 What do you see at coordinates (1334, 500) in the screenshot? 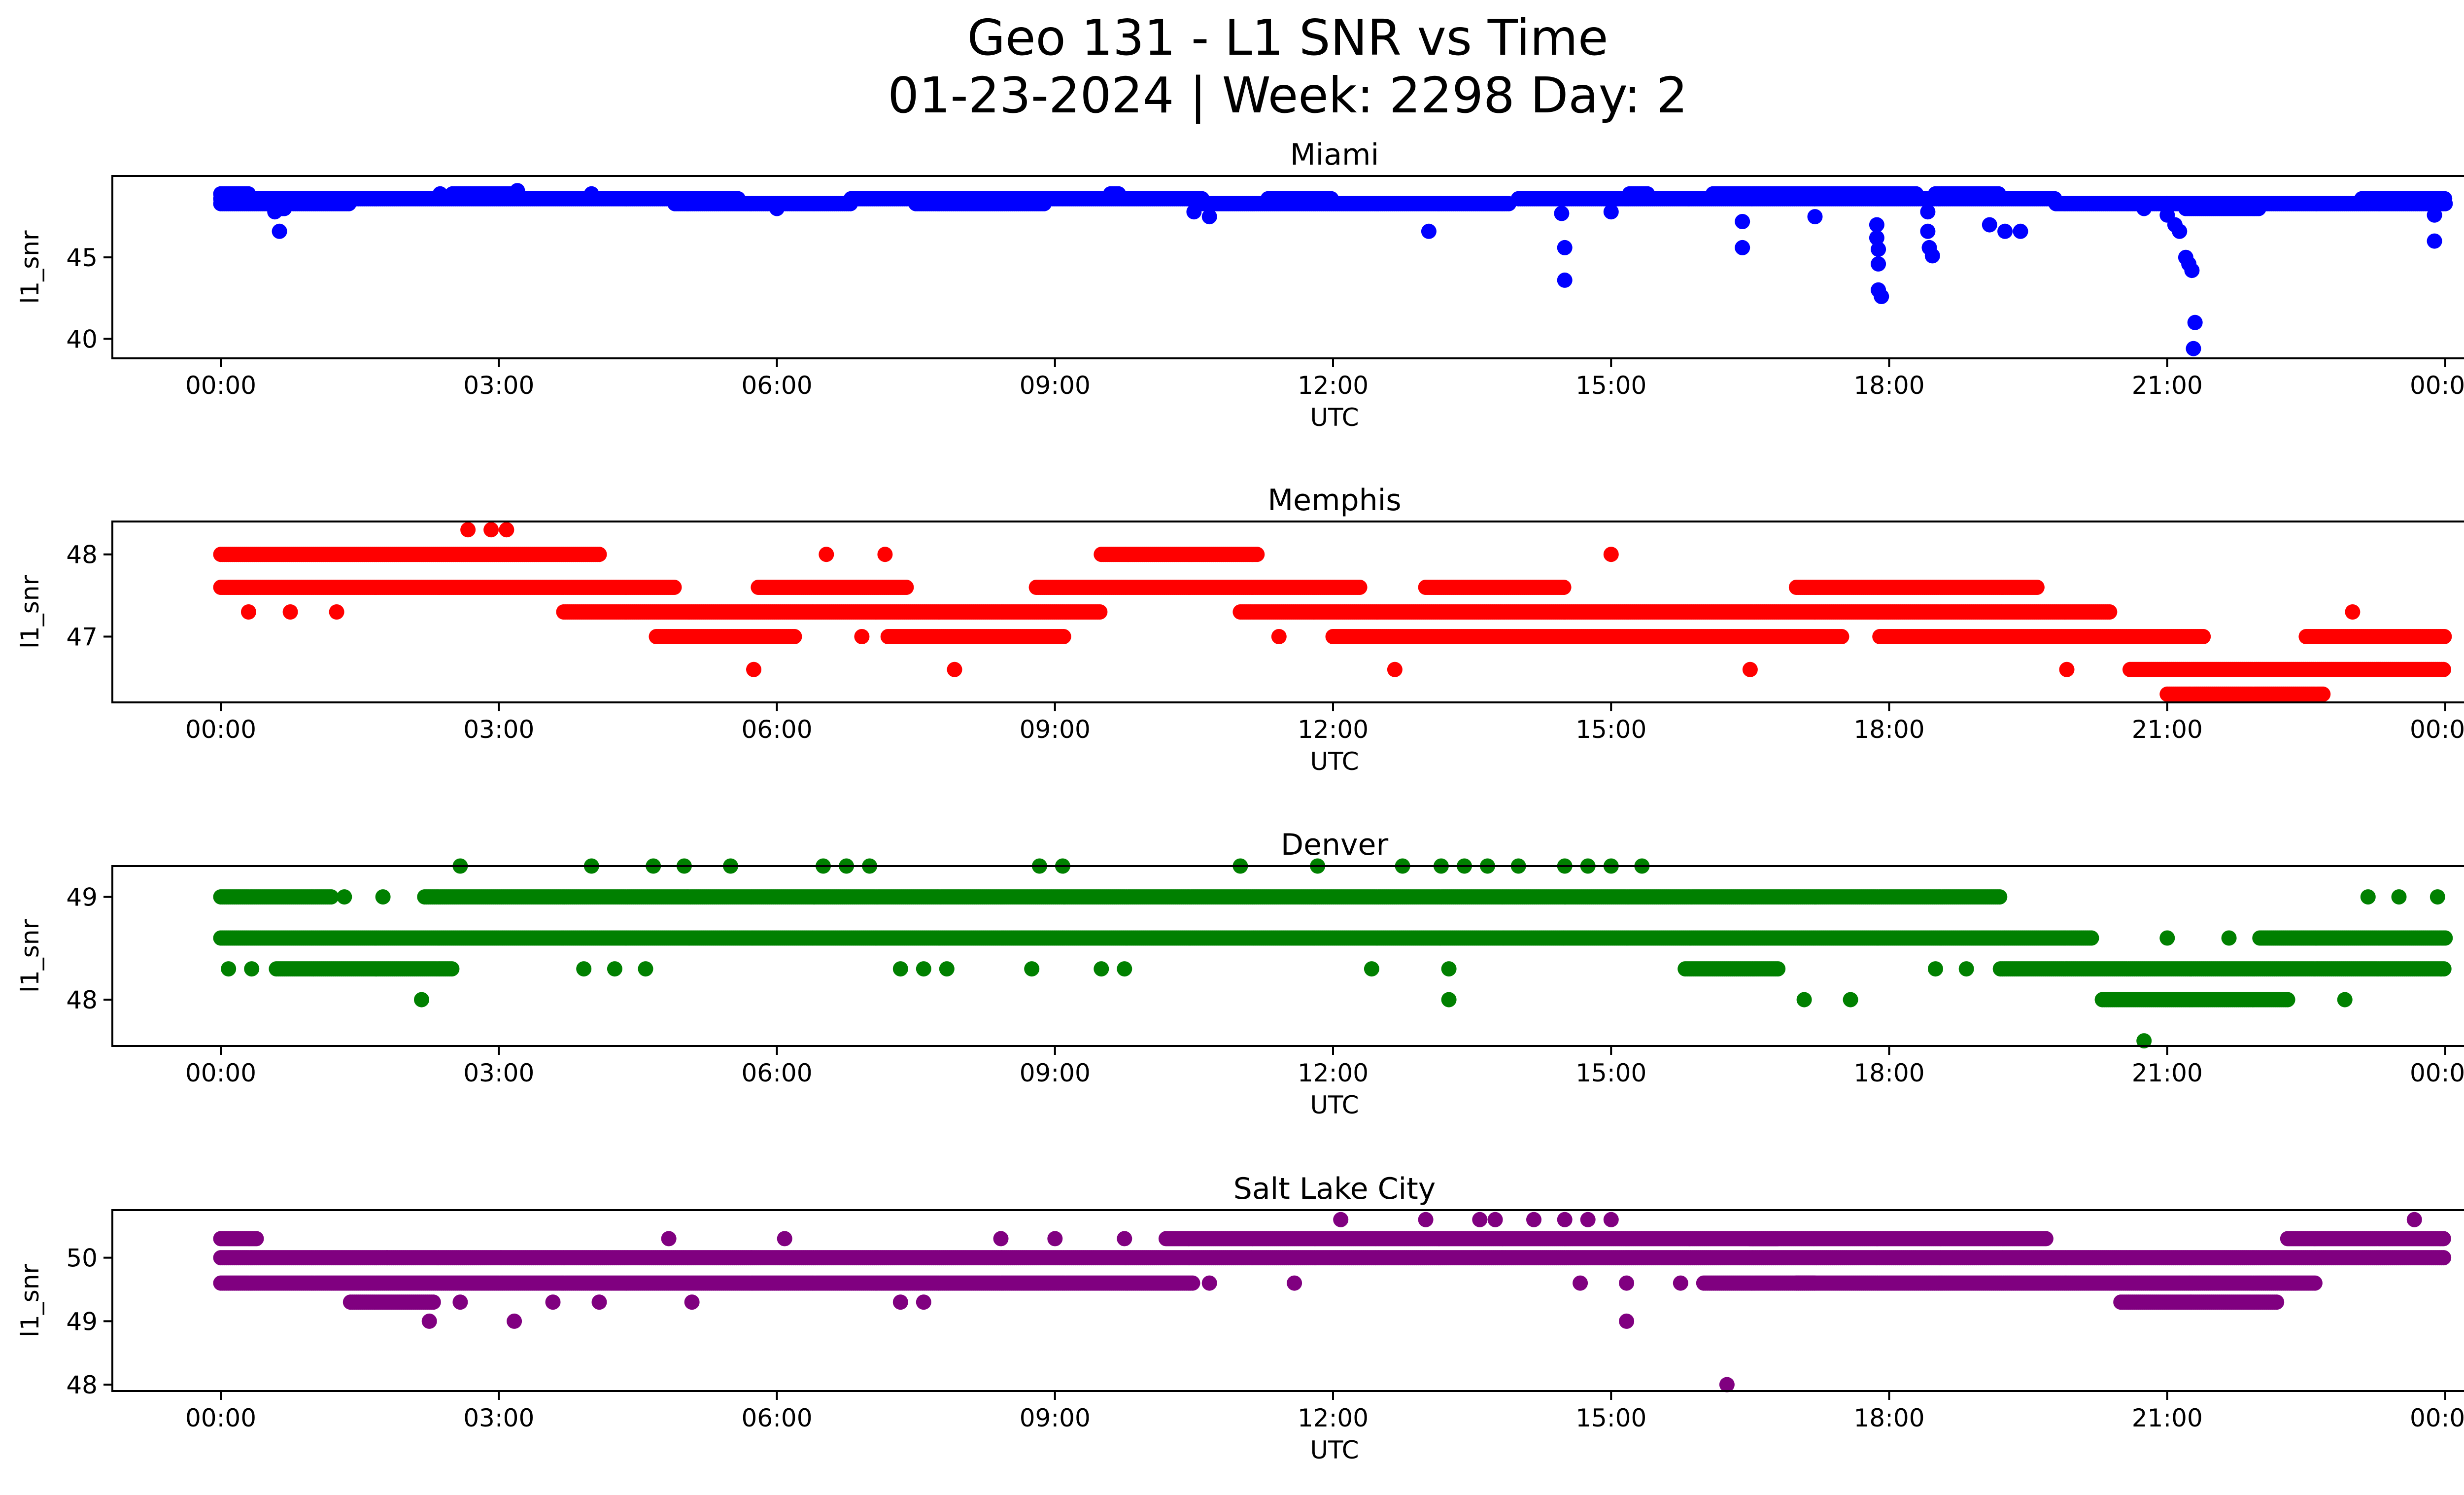
I see `subplot-title: Memphis` at bounding box center [1334, 500].